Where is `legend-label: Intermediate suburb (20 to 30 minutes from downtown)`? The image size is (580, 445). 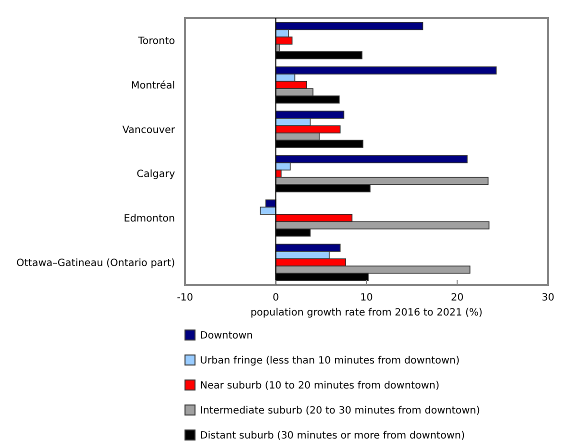
legend-label: Intermediate suburb (20 to 30 minutes from downtown) is located at coordinates (340, 411).